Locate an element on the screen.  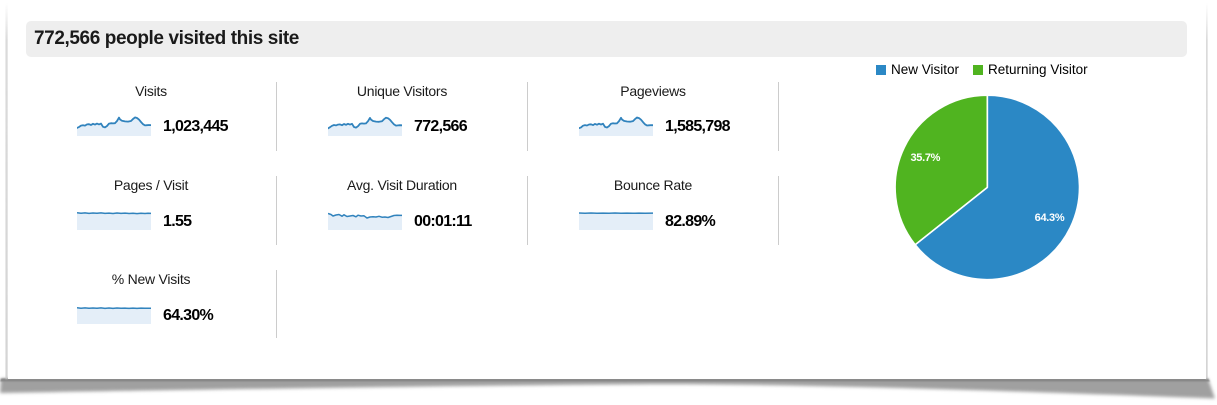
svg-text: 64.3% is located at coordinates (1050, 218).